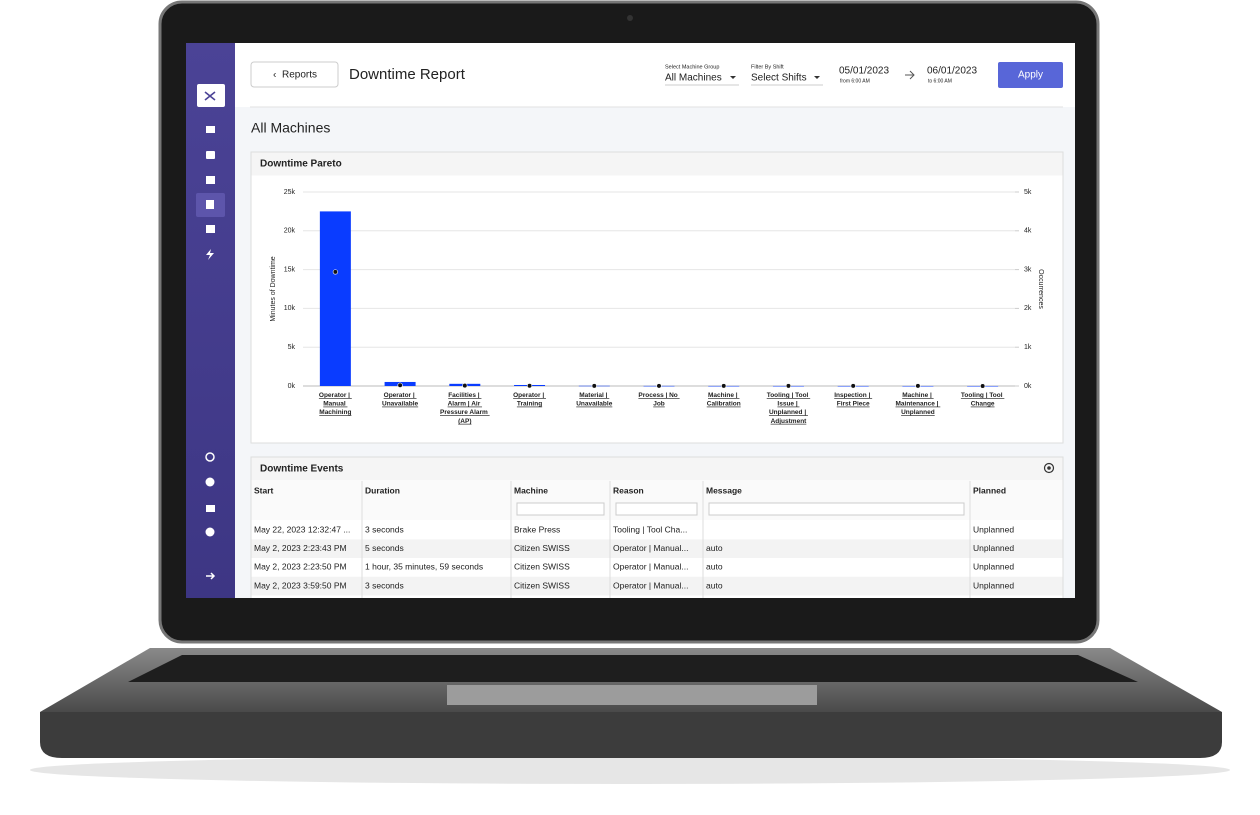 Image resolution: width=1260 pixels, height=815 pixels. I want to click on cell: auto, so click(714, 585).